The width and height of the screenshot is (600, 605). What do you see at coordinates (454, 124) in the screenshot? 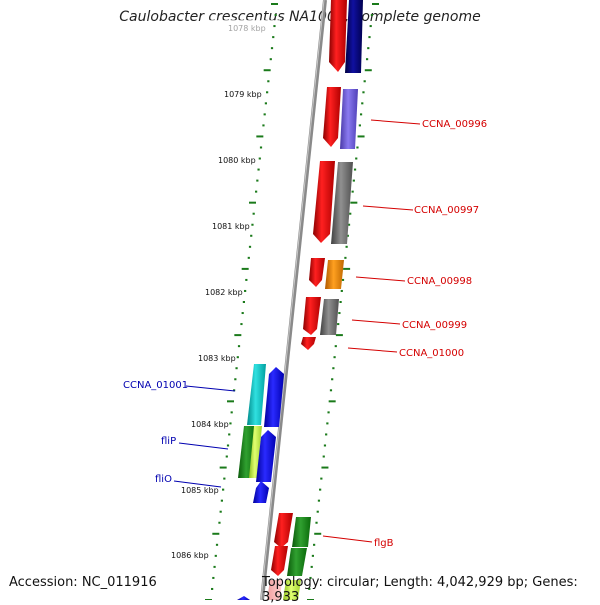
I see `gene-label-ccna-00996: CCNA_00996` at bounding box center [454, 124].